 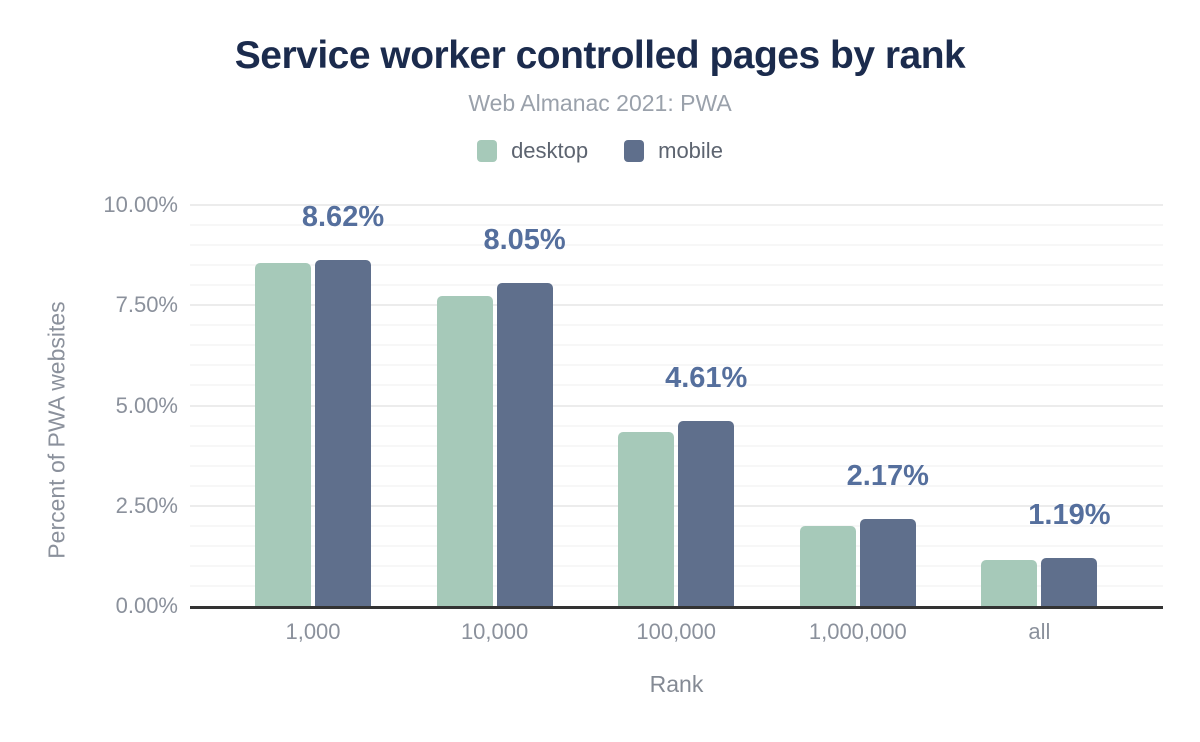 What do you see at coordinates (600, 151) in the screenshot?
I see `legend: desktop mobile` at bounding box center [600, 151].